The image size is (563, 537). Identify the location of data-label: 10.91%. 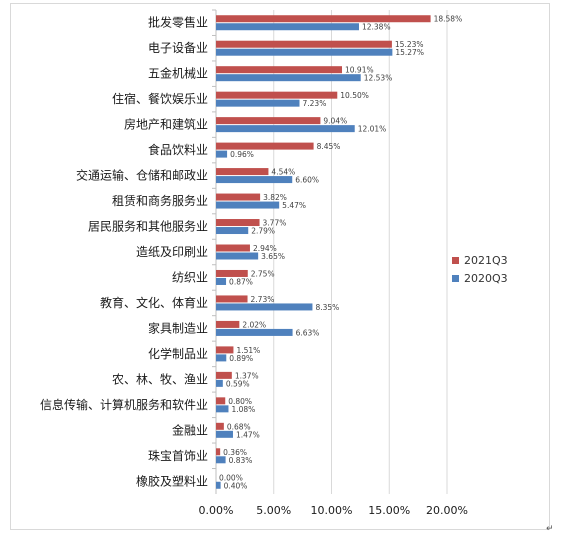
(359, 70).